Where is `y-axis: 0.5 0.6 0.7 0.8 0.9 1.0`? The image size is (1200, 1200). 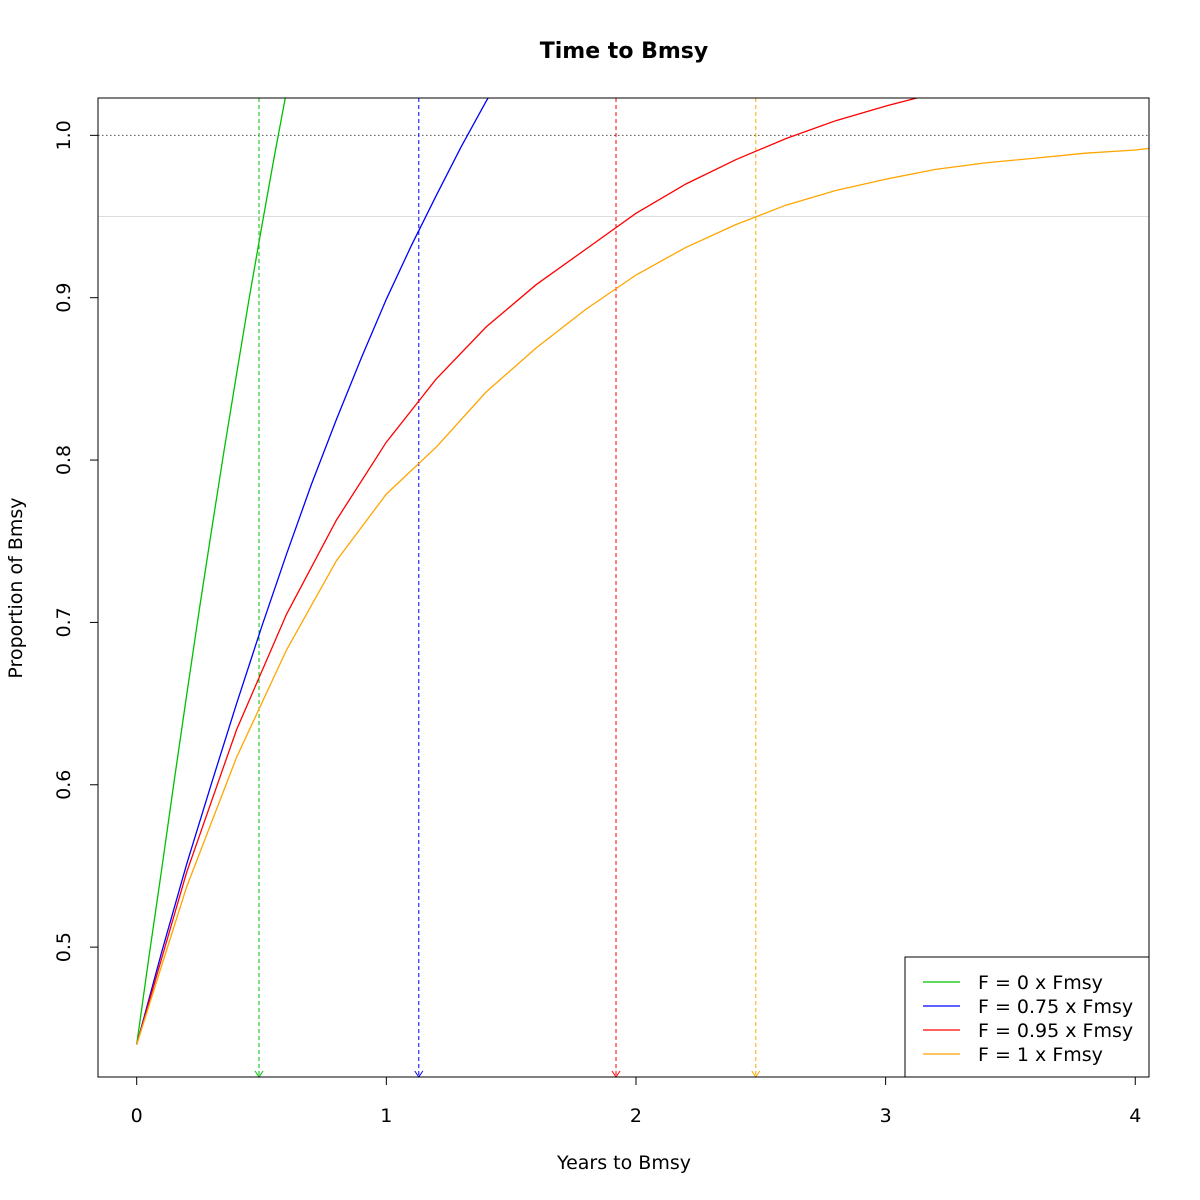
y-axis: 0.5 0.6 0.7 0.8 0.9 1.0 is located at coordinates (76, 541).